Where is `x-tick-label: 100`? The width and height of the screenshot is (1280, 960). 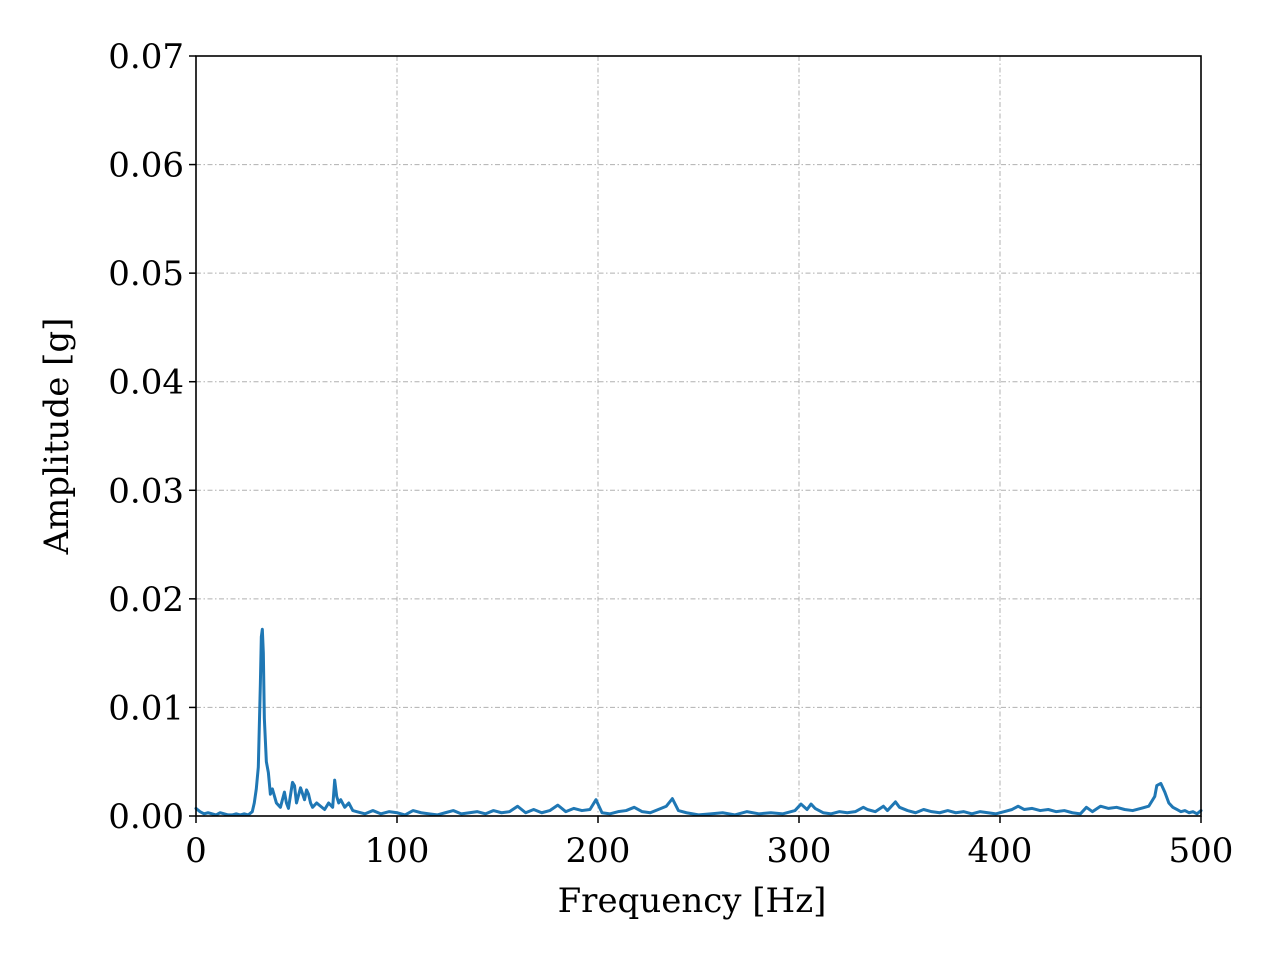 x-tick-label: 100 is located at coordinates (397, 851).